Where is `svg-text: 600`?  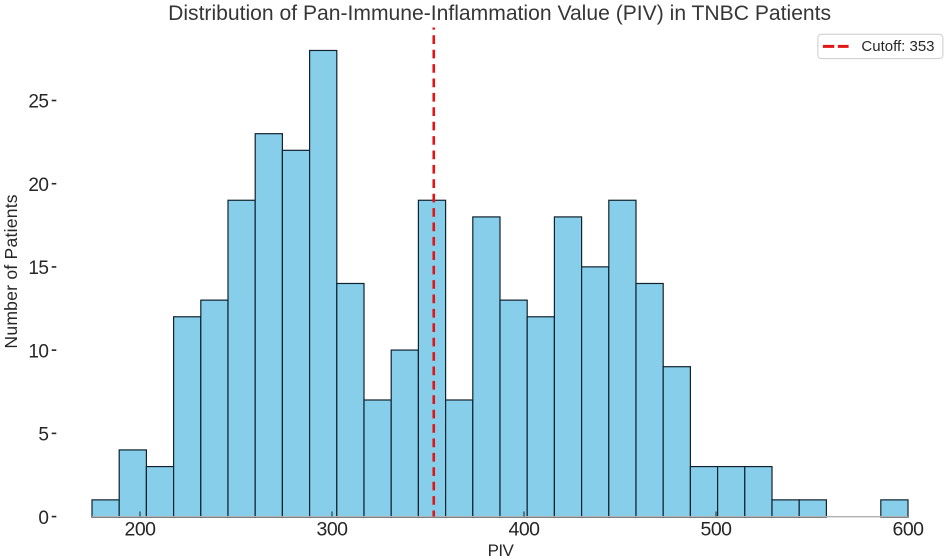
svg-text: 600 is located at coordinates (908, 529).